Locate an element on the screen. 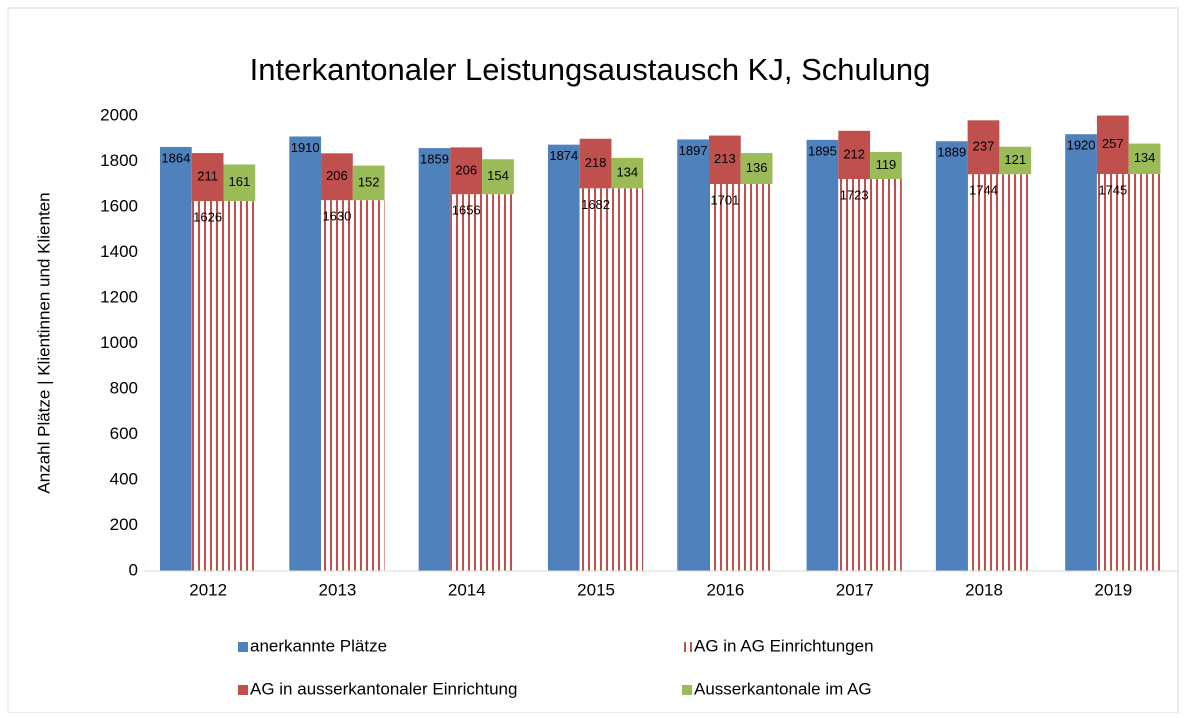 Image resolution: width=1186 pixels, height=718 pixels. y-tick-label: 200 is located at coordinates (124, 524).